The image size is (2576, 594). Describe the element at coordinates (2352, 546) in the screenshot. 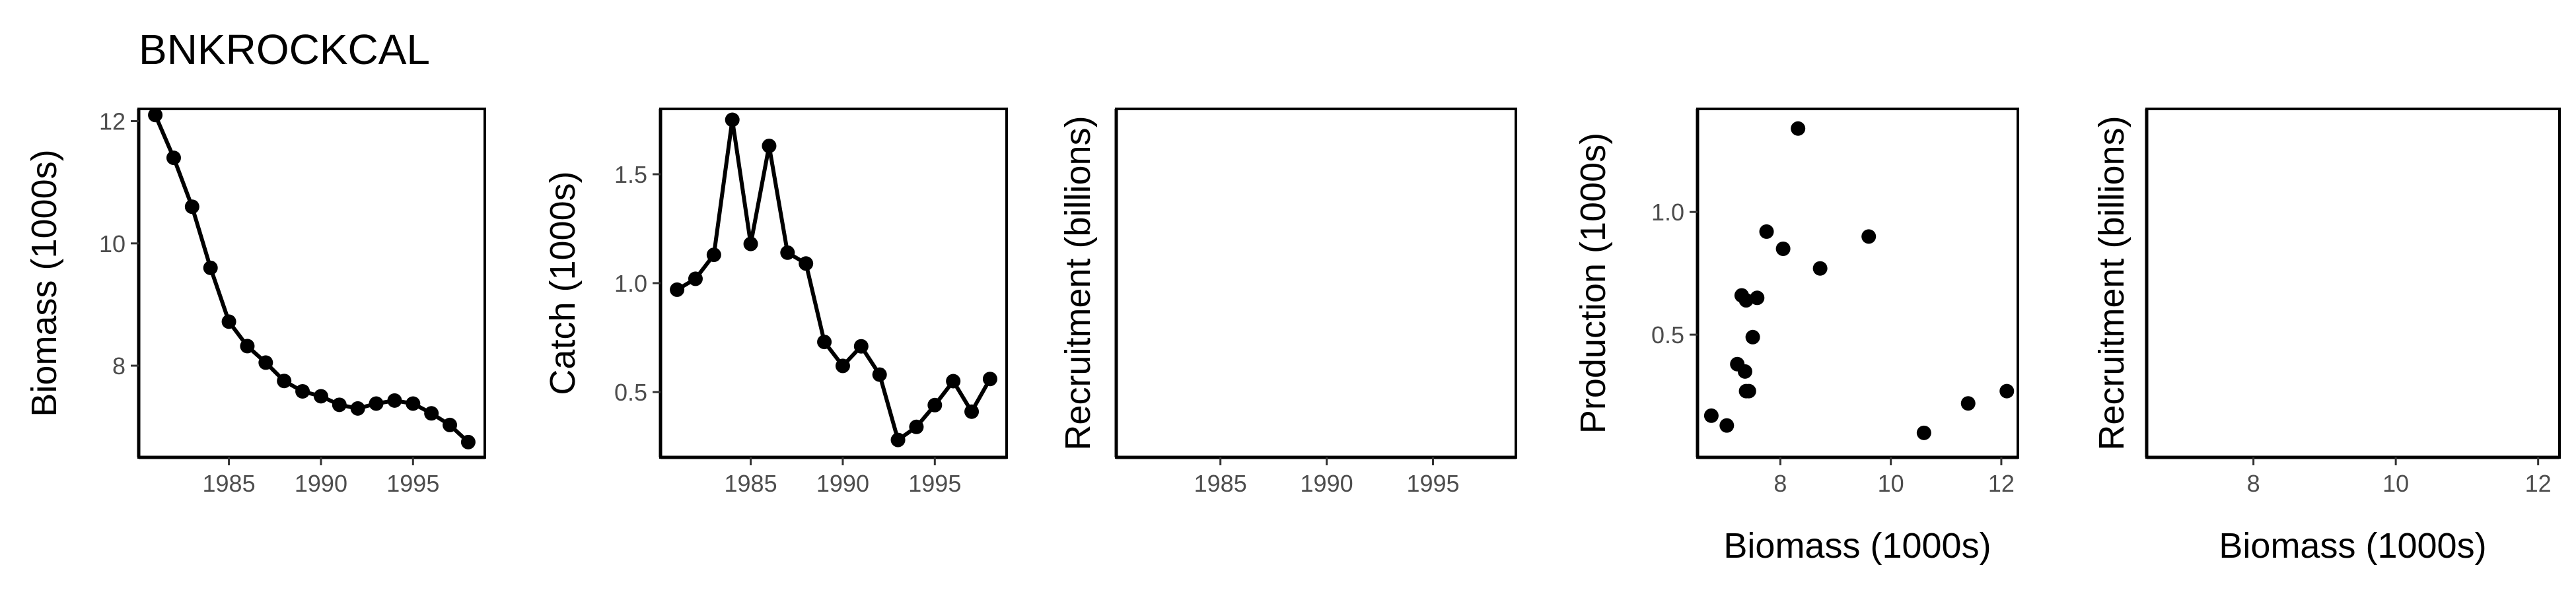

I see `panel-recruitment-biomass-xlabel: Biomass (1000s)` at that location.